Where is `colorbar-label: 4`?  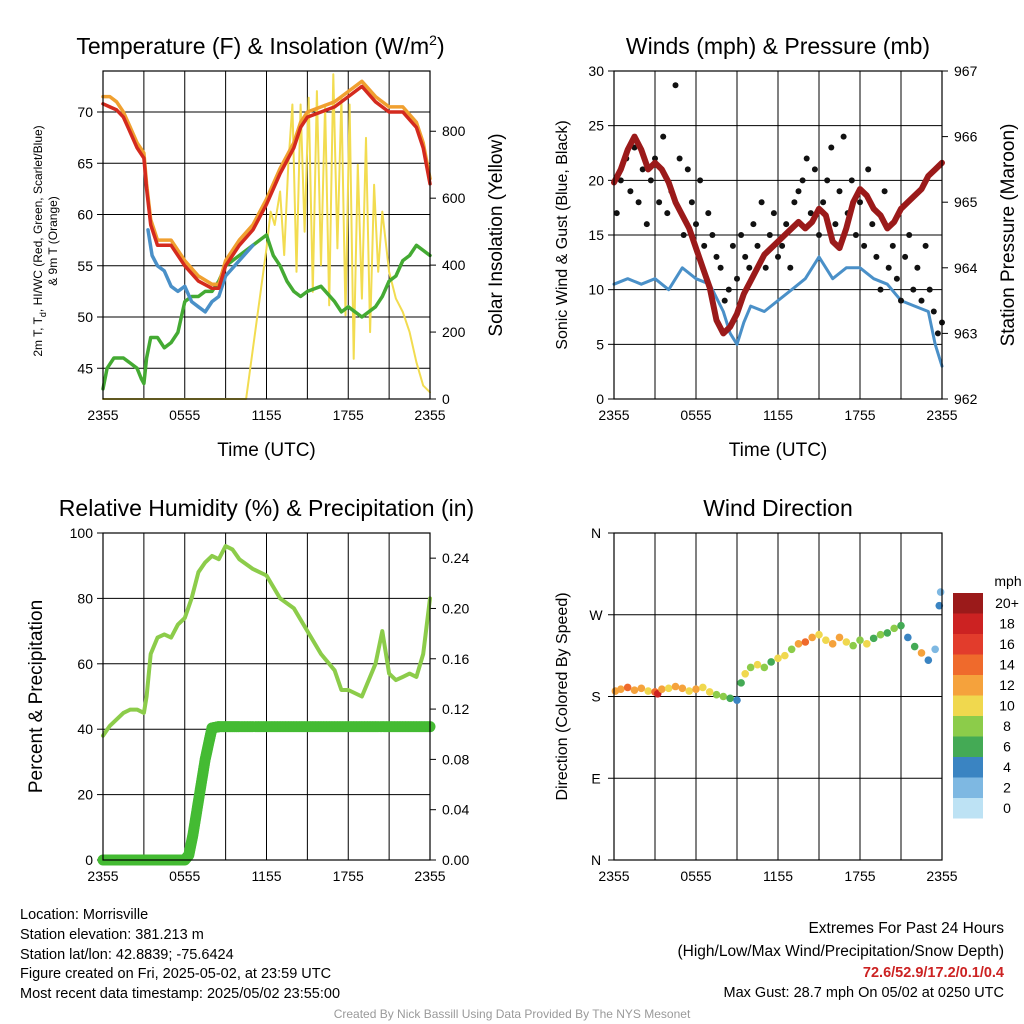 colorbar-label: 4 is located at coordinates (1007, 767).